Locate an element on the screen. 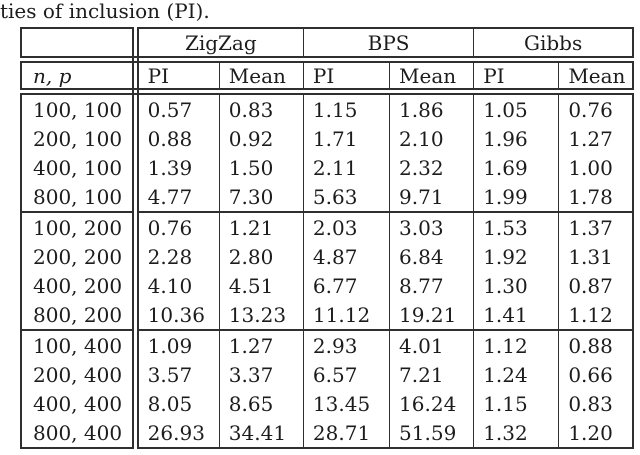  value-cell: 2.03 is located at coordinates (346, 226).